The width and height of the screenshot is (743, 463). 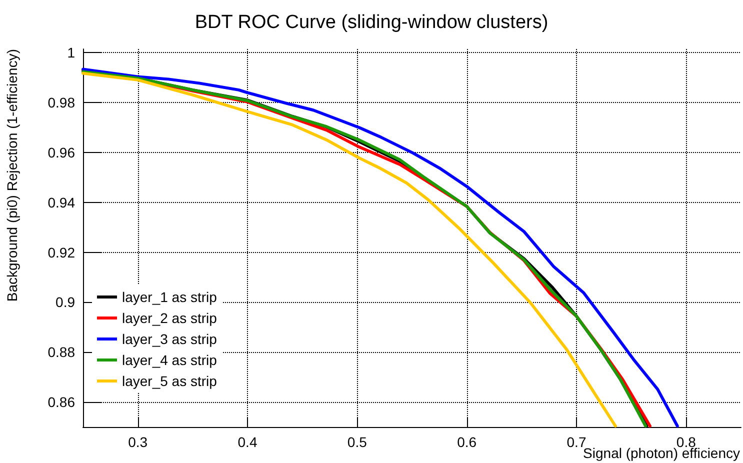 What do you see at coordinates (170, 360) in the screenshot?
I see `legend-label: layer_4 as strip` at bounding box center [170, 360].